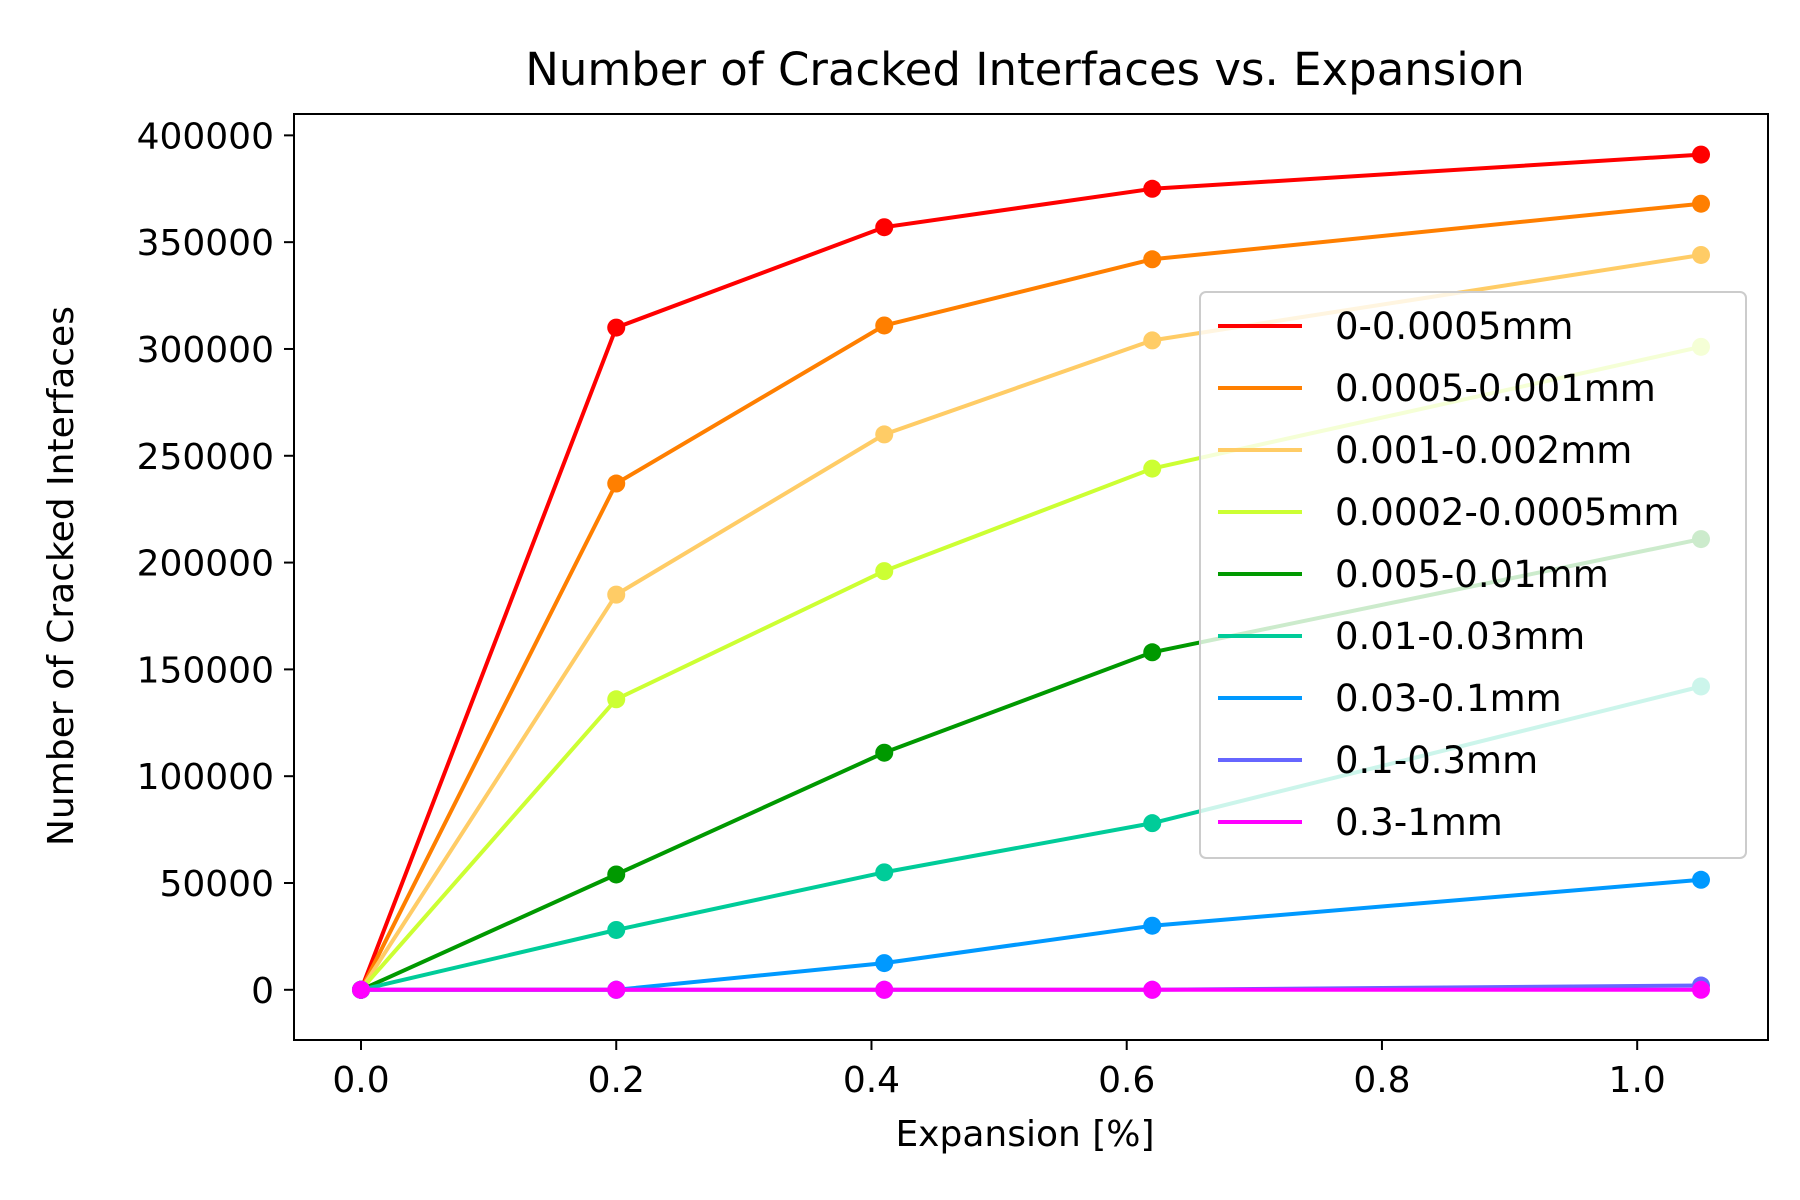 This screenshot has height=1200, width=1800. Describe the element at coordinates (1448, 698) in the screenshot. I see `legend-label: 0.03-0.1mm` at that location.